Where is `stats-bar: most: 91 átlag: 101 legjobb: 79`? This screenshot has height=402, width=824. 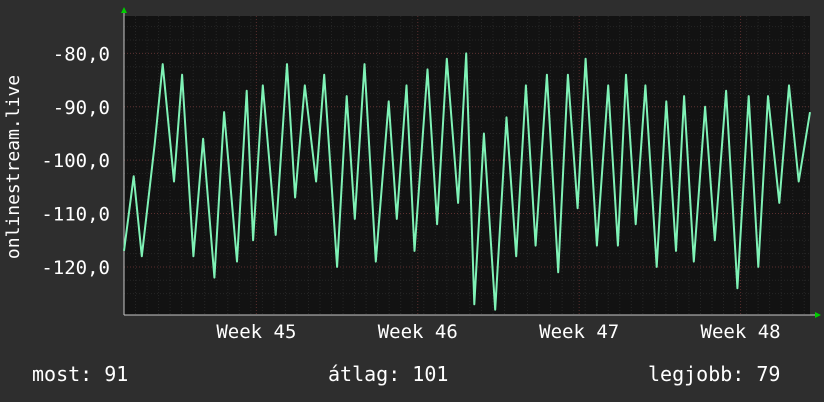 stats-bar: most: 91 átlag: 101 legjobb: 79 is located at coordinates (412, 376).